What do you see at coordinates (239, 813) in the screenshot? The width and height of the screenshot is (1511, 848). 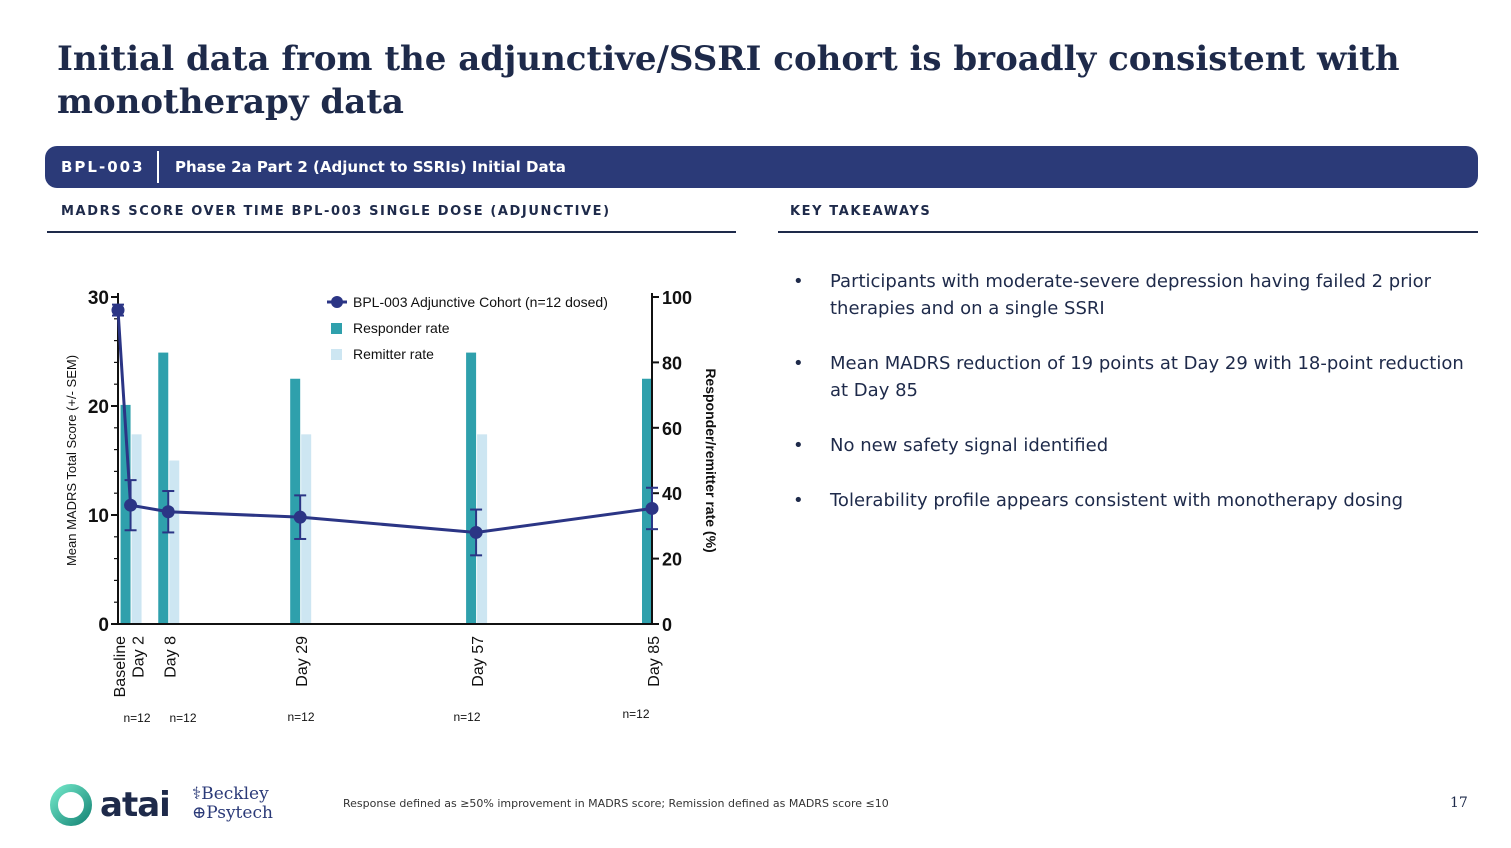 I see `psytech-word: Psytech` at bounding box center [239, 813].